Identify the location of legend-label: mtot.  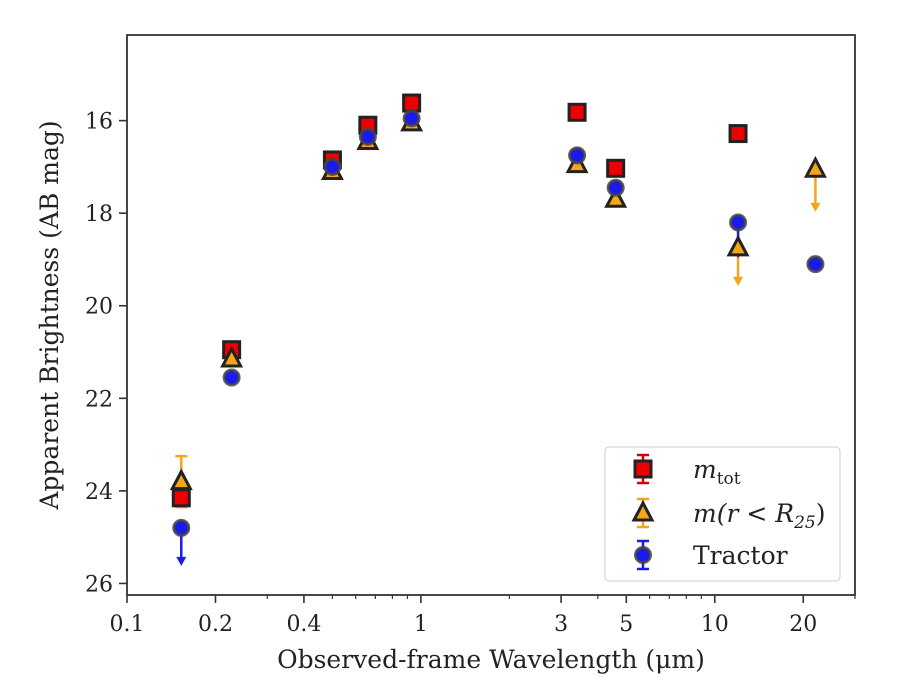
(717, 472).